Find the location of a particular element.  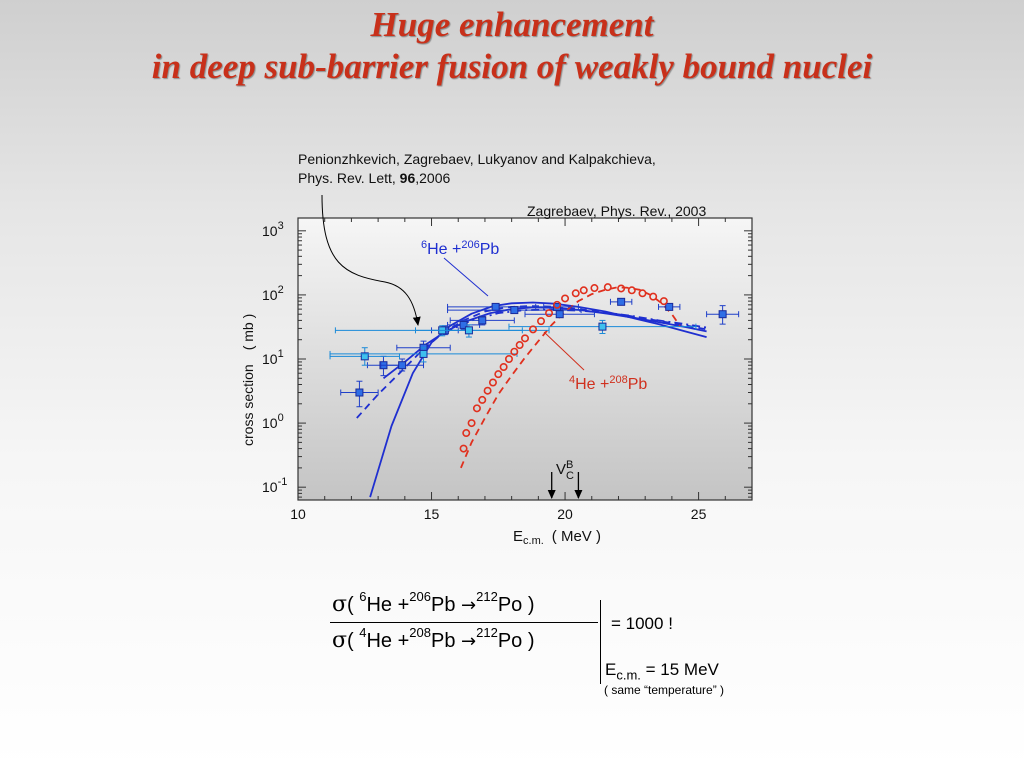

ref-citation-2: Phys. Rev. Lett, 96,2006 is located at coordinates (374, 178).